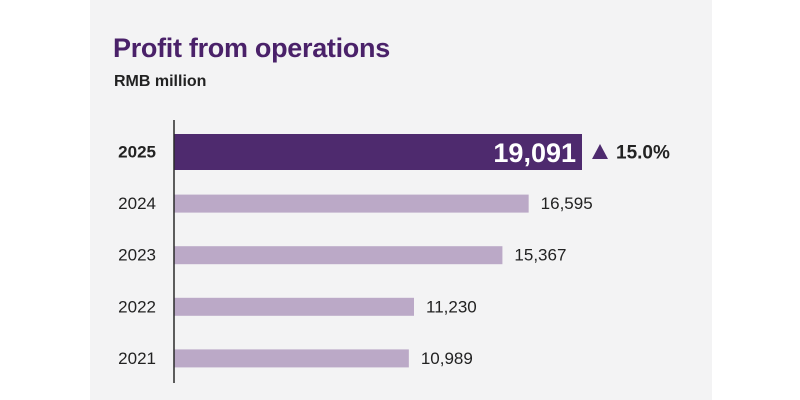 This screenshot has height=400, width=800. What do you see at coordinates (137, 152) in the screenshot?
I see `year-label-2025: 2025` at bounding box center [137, 152].